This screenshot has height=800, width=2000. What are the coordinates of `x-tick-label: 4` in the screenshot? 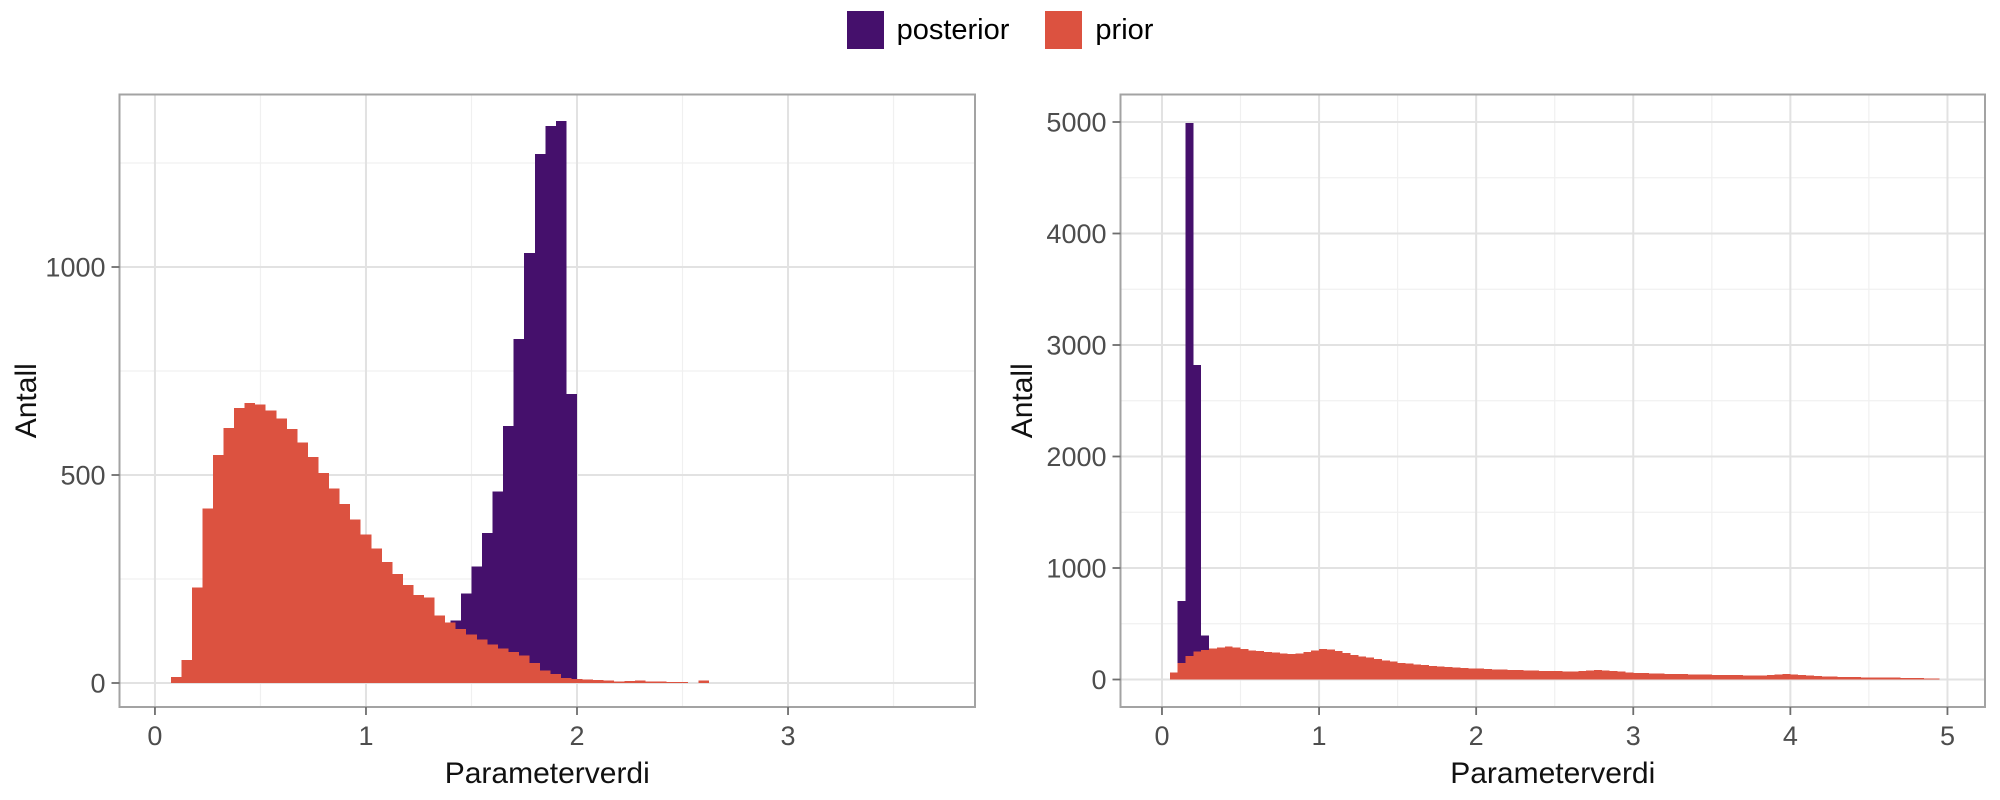 It's located at (1790, 736).